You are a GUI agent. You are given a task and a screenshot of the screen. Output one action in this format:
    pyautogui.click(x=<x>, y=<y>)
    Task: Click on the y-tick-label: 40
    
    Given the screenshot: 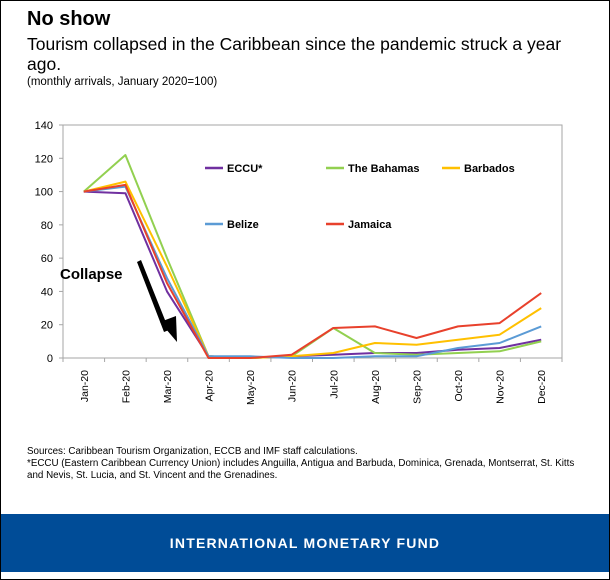 What is the action you would take?
    pyautogui.click(x=47, y=292)
    